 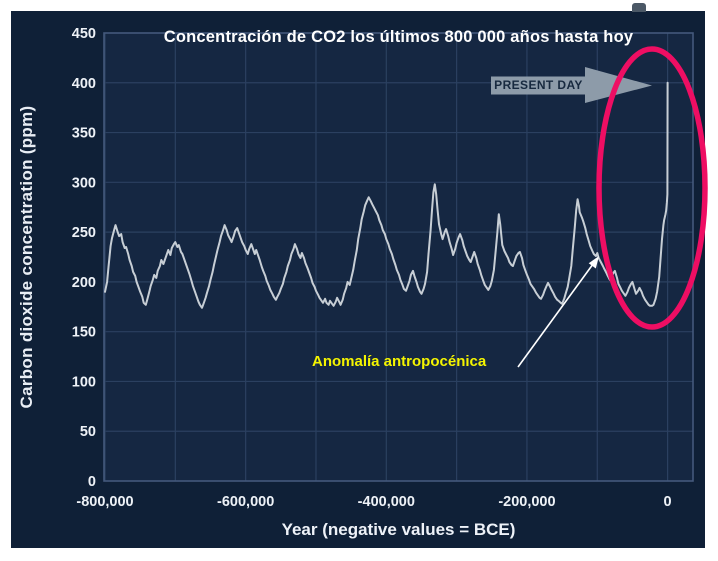 I want to click on y-tick-label: 150, so click(x=84, y=333).